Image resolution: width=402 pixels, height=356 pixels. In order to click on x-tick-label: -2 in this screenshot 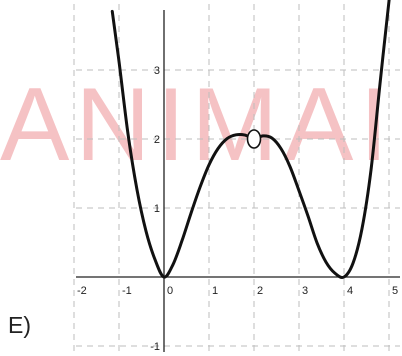, I will do `click(82, 291)`.